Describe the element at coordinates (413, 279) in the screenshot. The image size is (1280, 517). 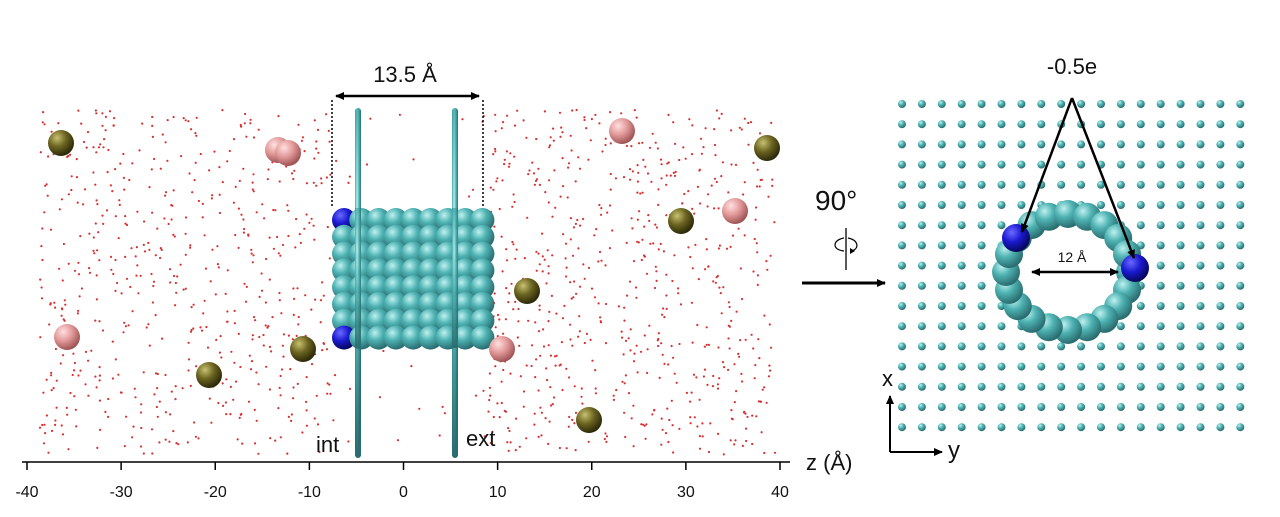
I see `nanotube-side-view` at that location.